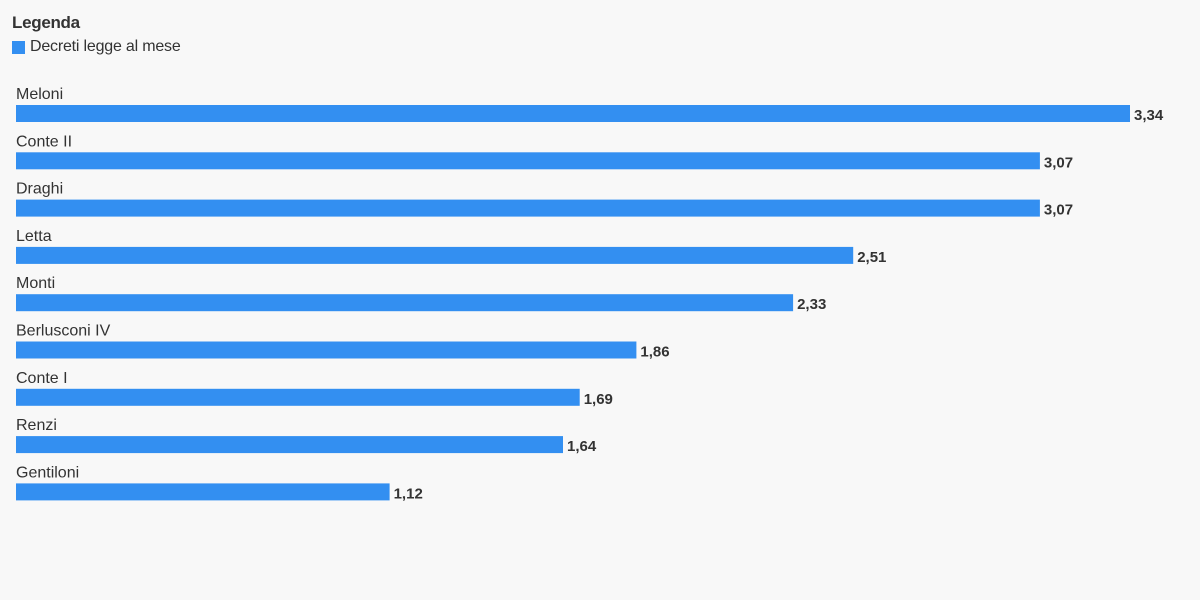  What do you see at coordinates (18, 47) in the screenshot?
I see `legend-swatch` at bounding box center [18, 47].